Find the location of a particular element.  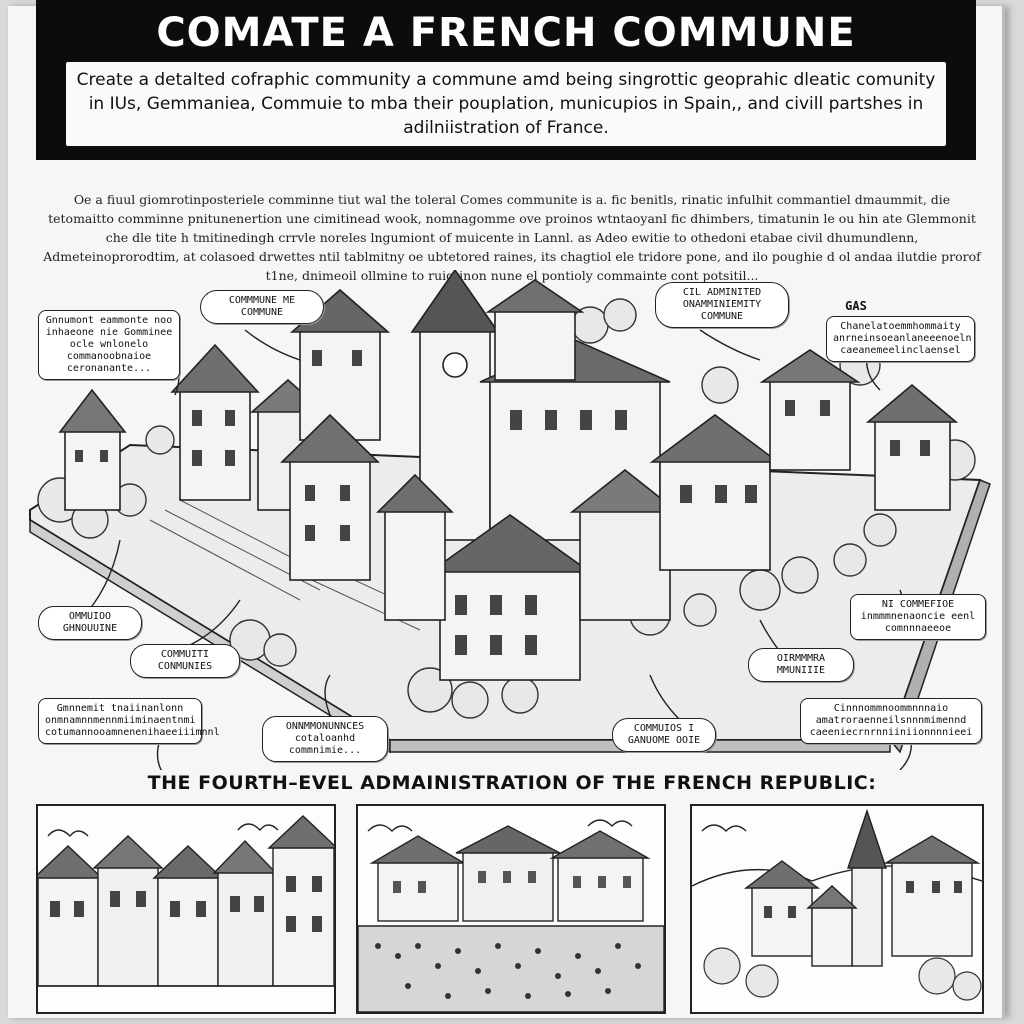

panel-church-village is located at coordinates (837, 909).